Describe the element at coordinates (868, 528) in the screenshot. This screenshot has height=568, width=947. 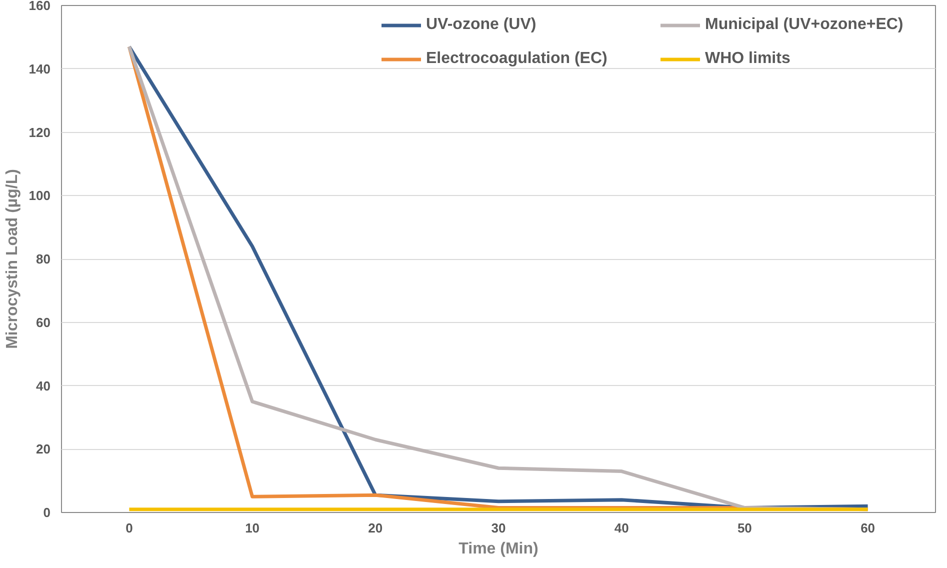
I see `x-tick-label: 60` at that location.